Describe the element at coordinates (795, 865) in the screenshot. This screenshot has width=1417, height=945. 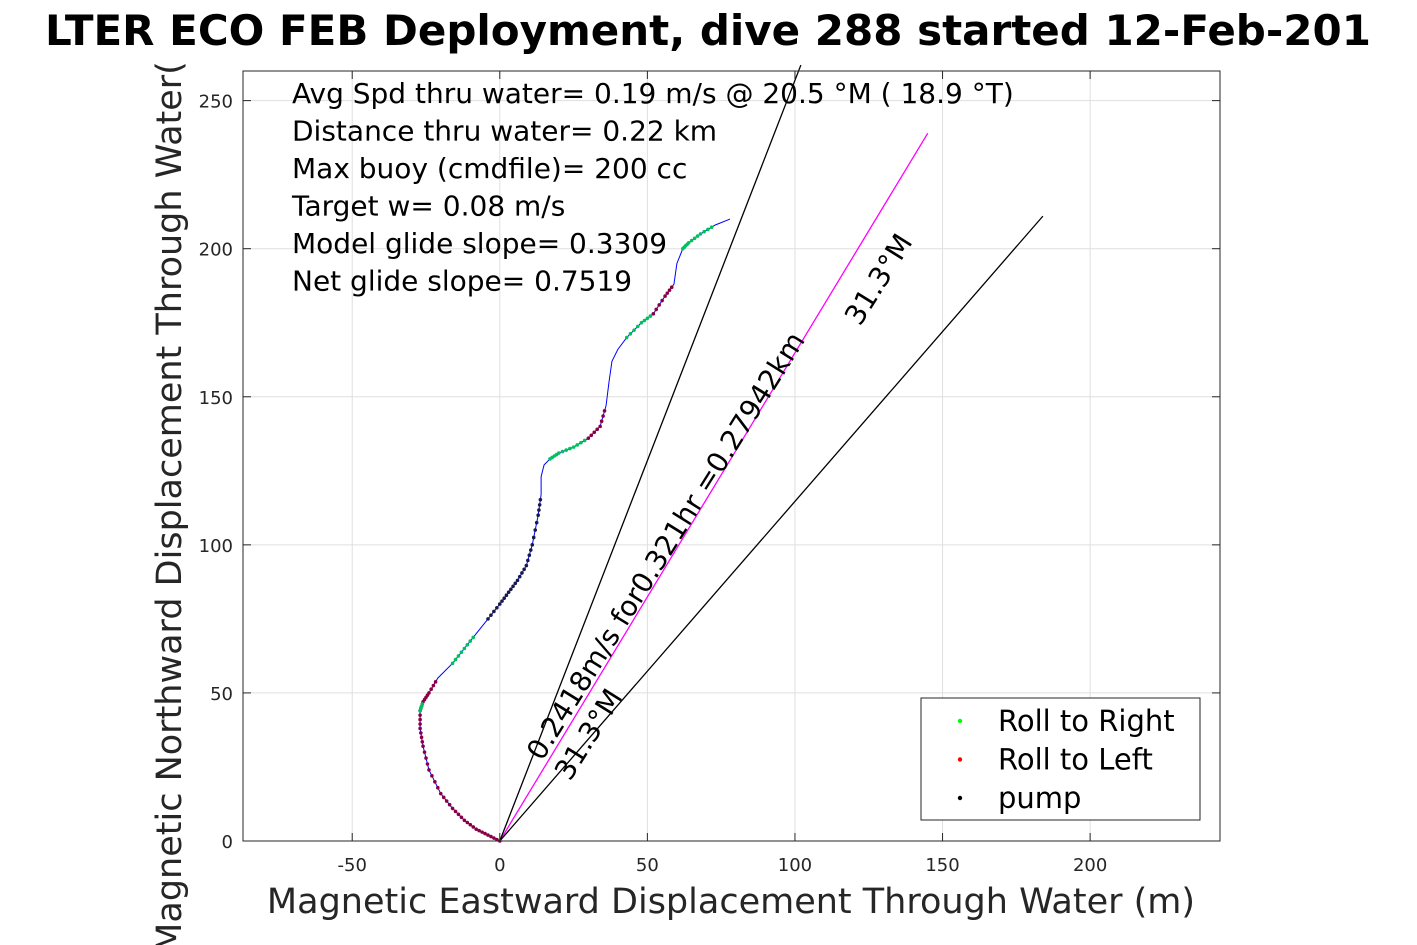
I see `x-tick-label: 100` at that location.